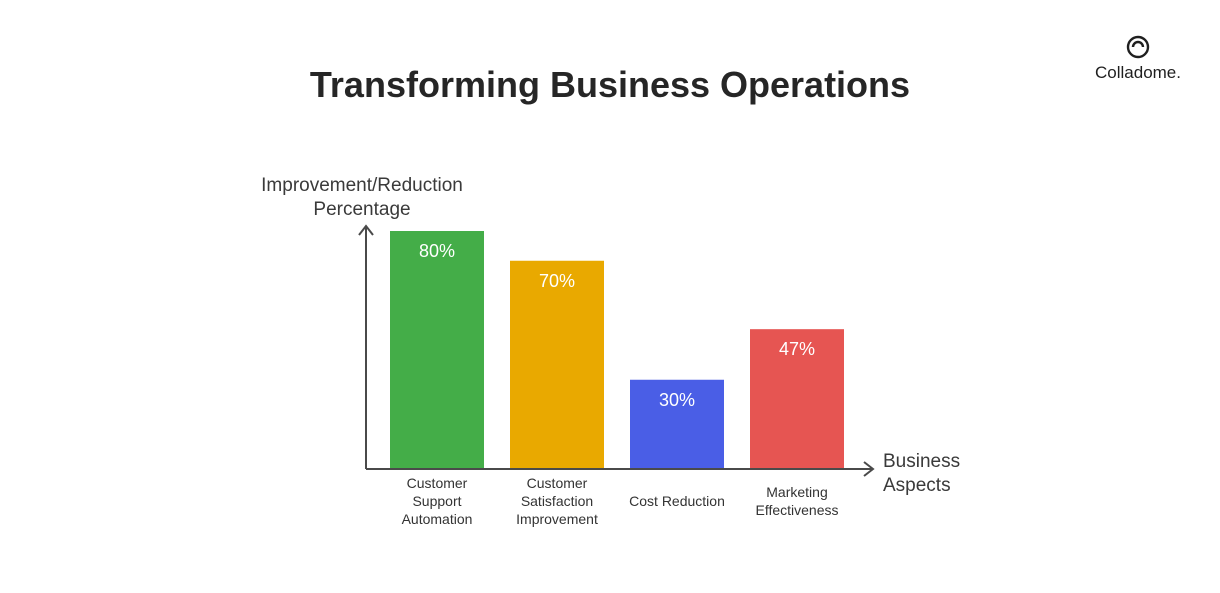 The image size is (1220, 593). I want to click on x-axis-label: Business Aspects, so click(921, 473).